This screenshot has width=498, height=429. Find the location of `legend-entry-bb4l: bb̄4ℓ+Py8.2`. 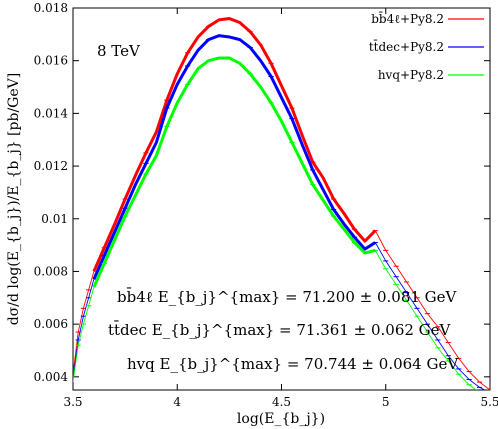

legend-entry-bb4l: bb̄4ℓ+Py8.2 is located at coordinates (427, 18).